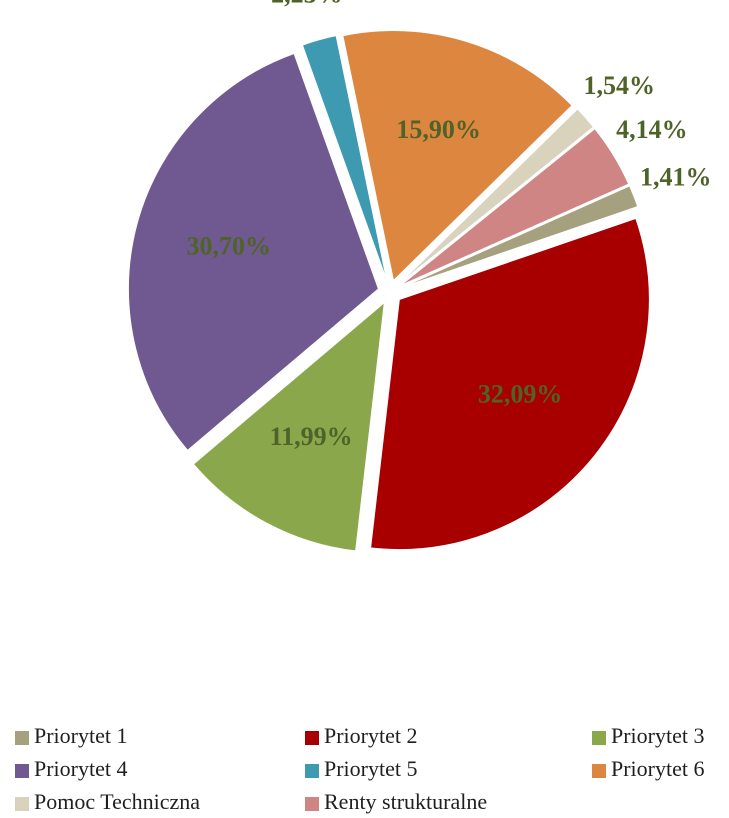 Image resolution: width=729 pixels, height=818 pixels. What do you see at coordinates (658, 768) in the screenshot?
I see `legend-label: Priorytet 6` at bounding box center [658, 768].